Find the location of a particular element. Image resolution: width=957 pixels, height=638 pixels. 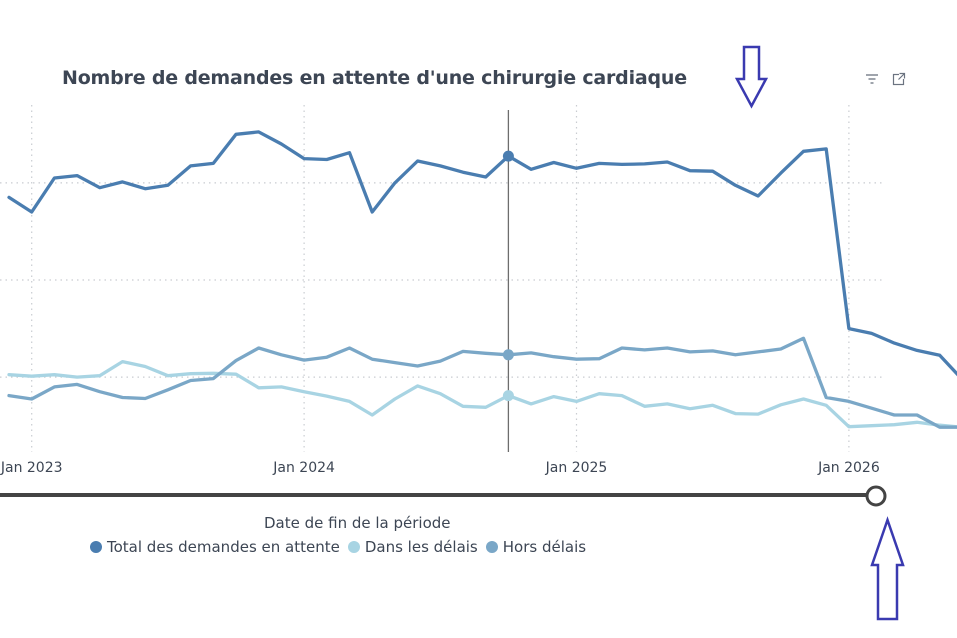

x-tick-label: Jan 2023 is located at coordinates (31, 468).